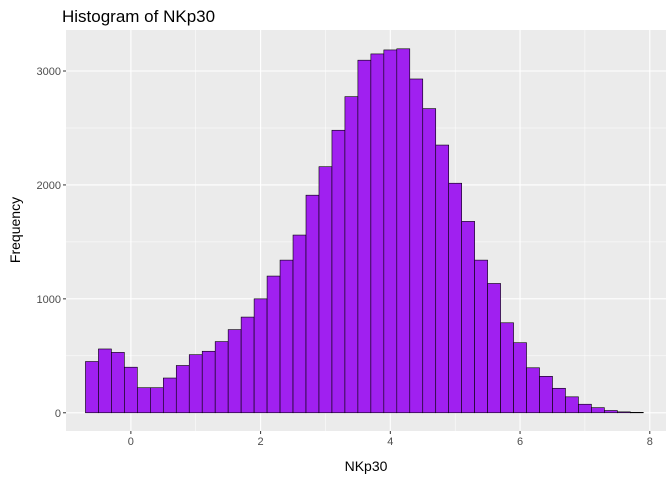 This screenshot has width=672, height=480. Describe the element at coordinates (49, 300) in the screenshot. I see `y-tick-label: 1000` at that location.